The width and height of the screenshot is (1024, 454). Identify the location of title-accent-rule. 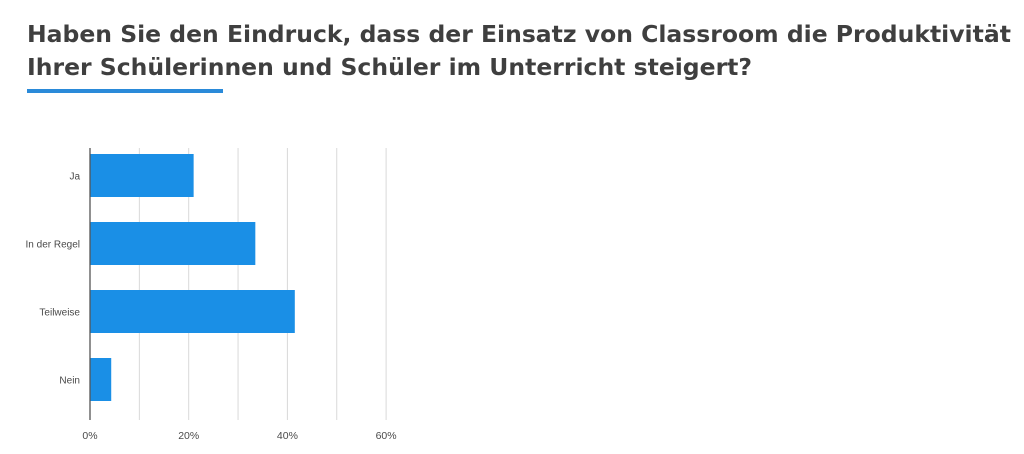
(125, 91).